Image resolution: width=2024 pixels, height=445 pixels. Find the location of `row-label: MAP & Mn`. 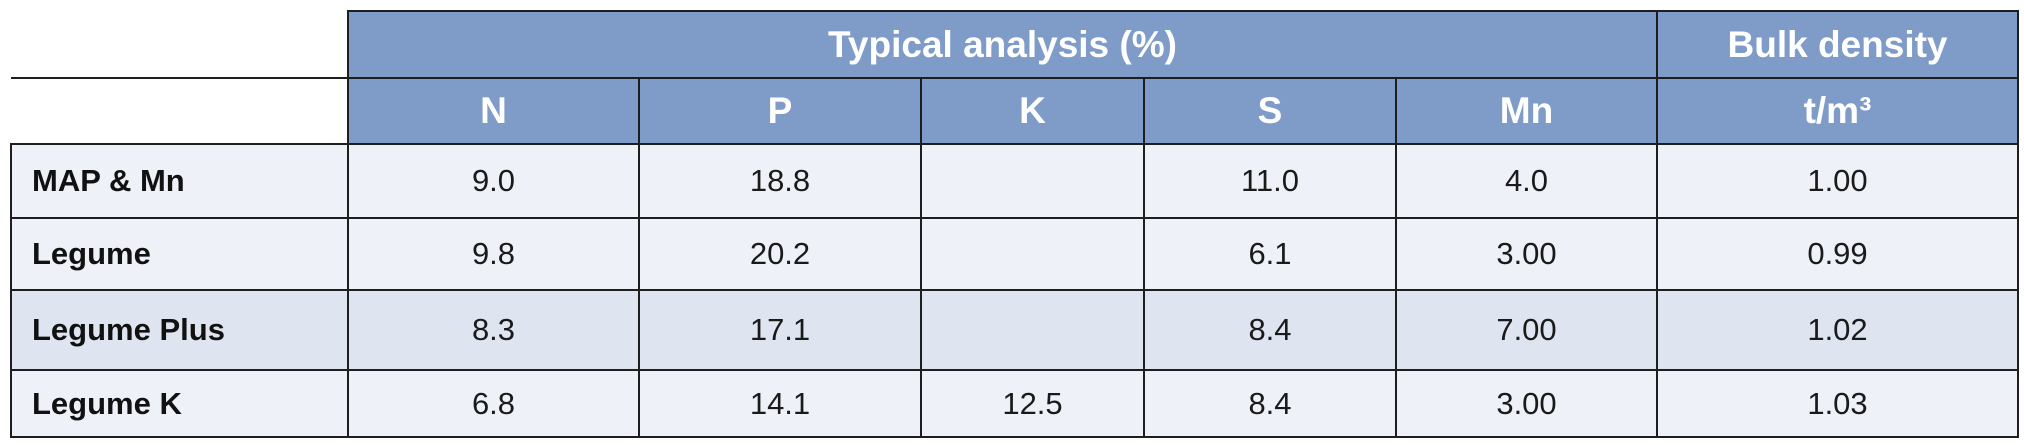

row-label: MAP & Mn is located at coordinates (179, 181).